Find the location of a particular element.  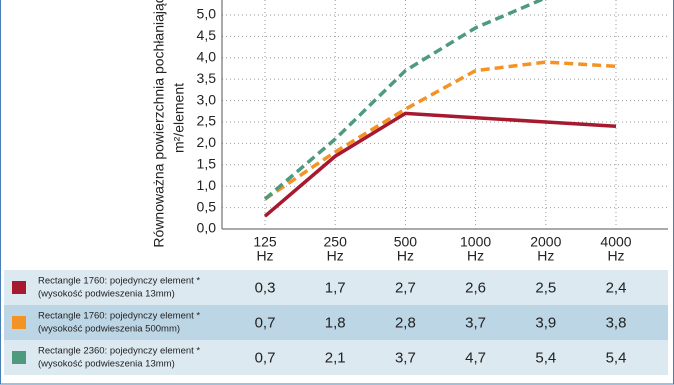

table-value: 2,6 is located at coordinates (475, 287).